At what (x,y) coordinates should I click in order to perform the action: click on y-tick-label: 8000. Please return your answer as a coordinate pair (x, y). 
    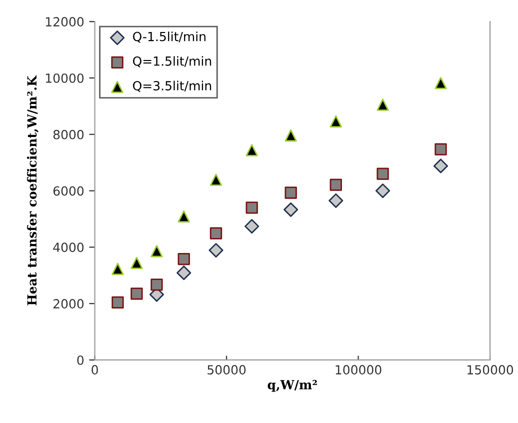
    Looking at the image, I should click on (68, 135).